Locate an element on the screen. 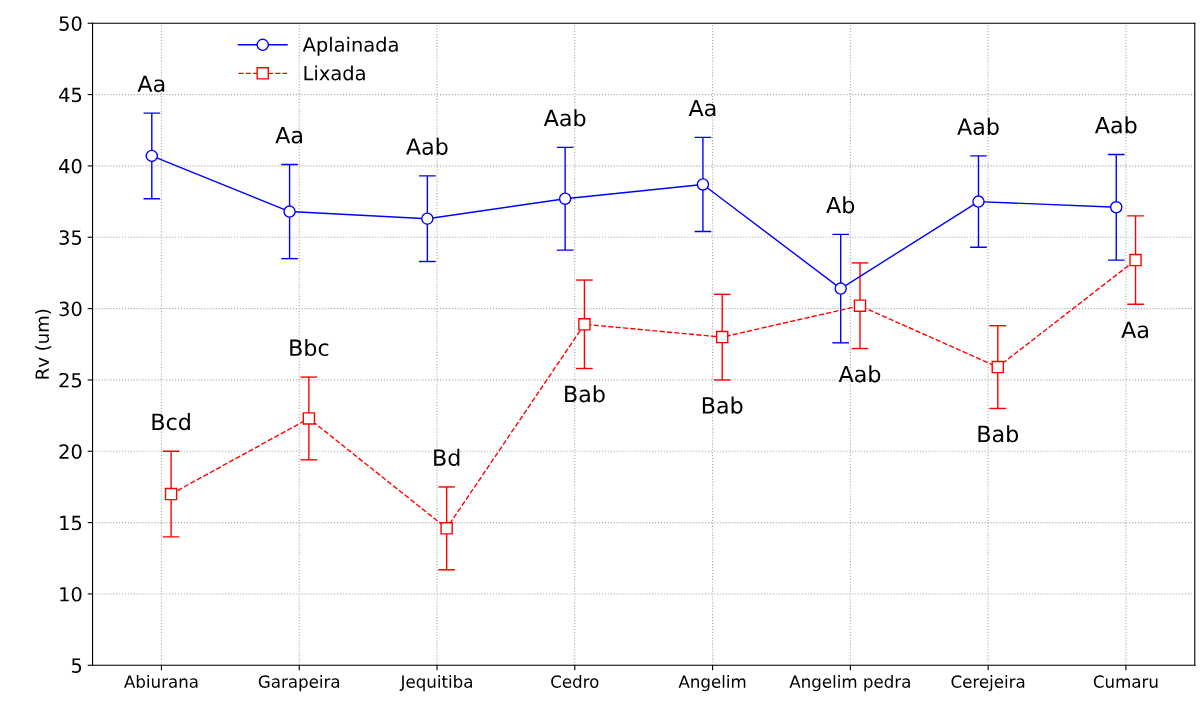 The width and height of the screenshot is (1202, 704). y-axis-title: Rv (um) is located at coordinates (43, 344).